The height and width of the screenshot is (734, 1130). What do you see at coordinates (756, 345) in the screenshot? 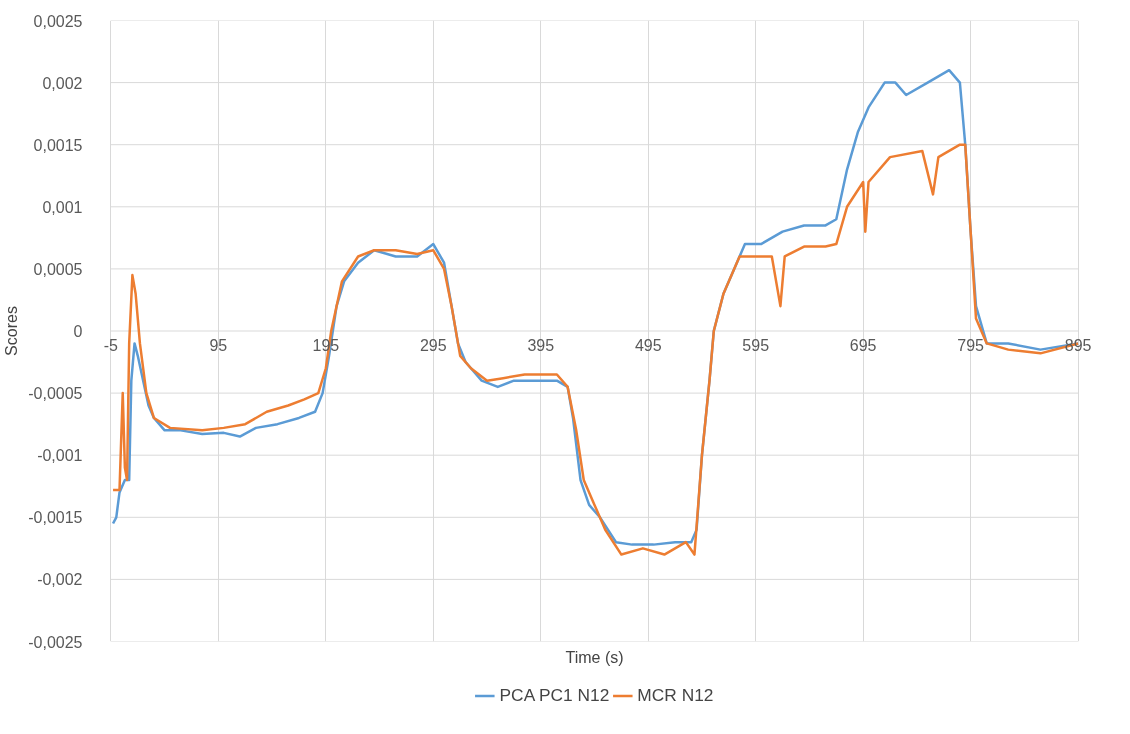
I see `x-tick-label: 595` at bounding box center [756, 345].